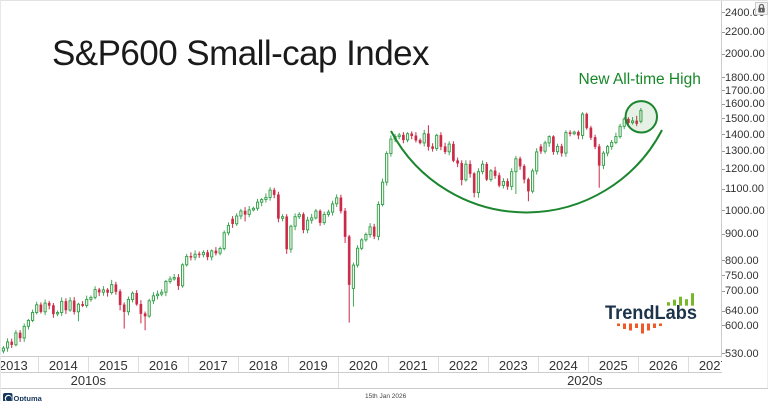 This screenshot has height=401, width=768. I want to click on svg-text: TrendLabs, so click(651, 313).